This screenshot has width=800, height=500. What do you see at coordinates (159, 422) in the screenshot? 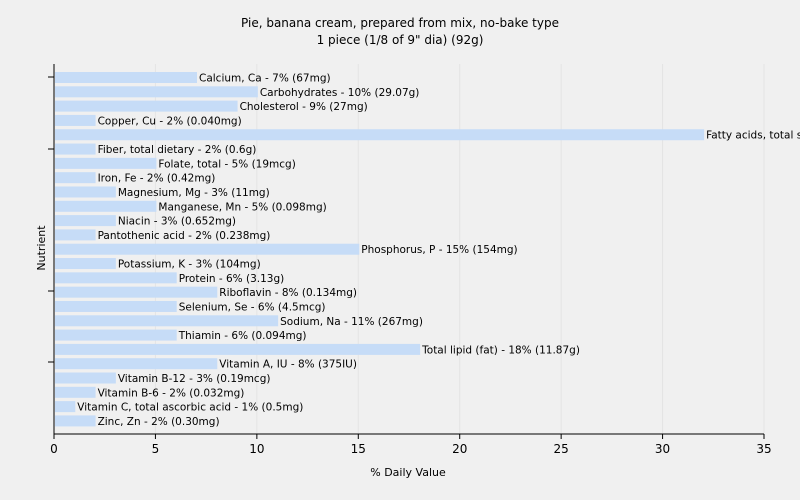
I see `bar-label-24: Zinc, Zn - 2% (0.30mg)` at bounding box center [159, 422].